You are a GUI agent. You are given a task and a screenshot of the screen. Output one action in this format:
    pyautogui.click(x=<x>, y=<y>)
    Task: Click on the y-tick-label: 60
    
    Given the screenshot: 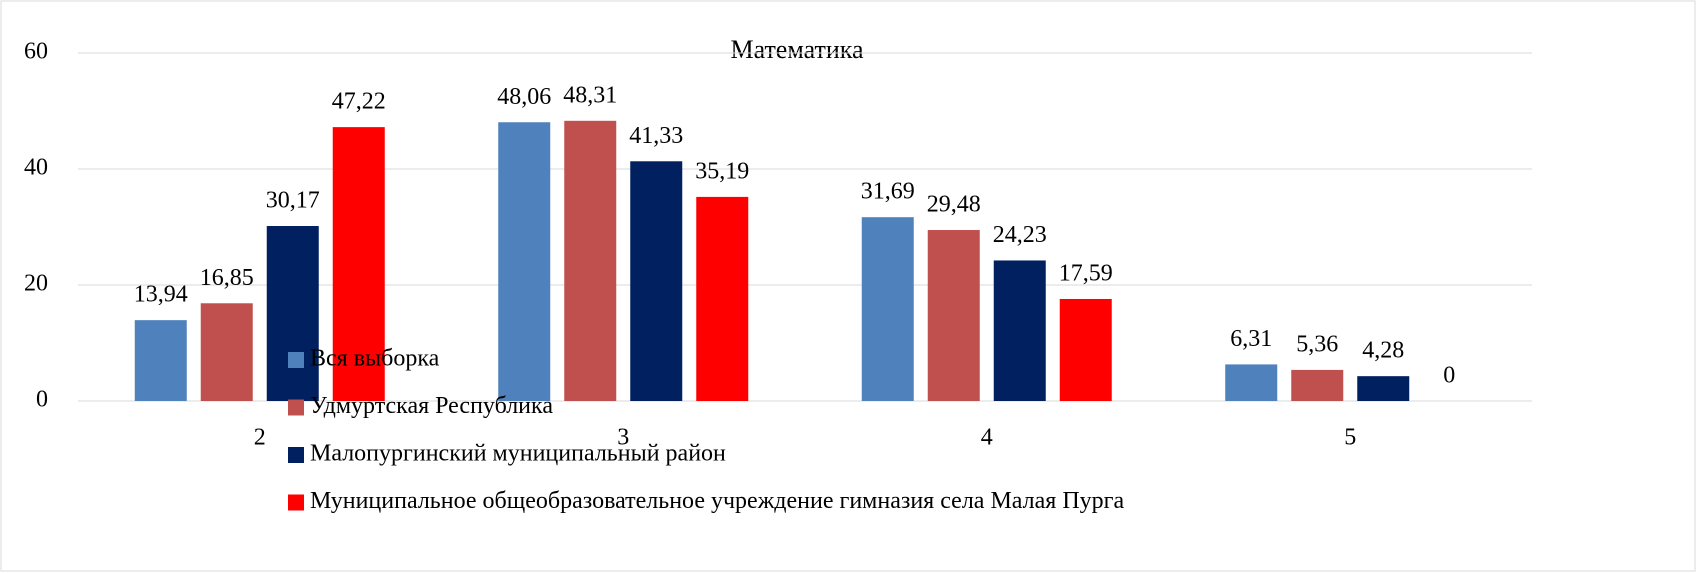 What is the action you would take?
    pyautogui.click(x=36, y=52)
    